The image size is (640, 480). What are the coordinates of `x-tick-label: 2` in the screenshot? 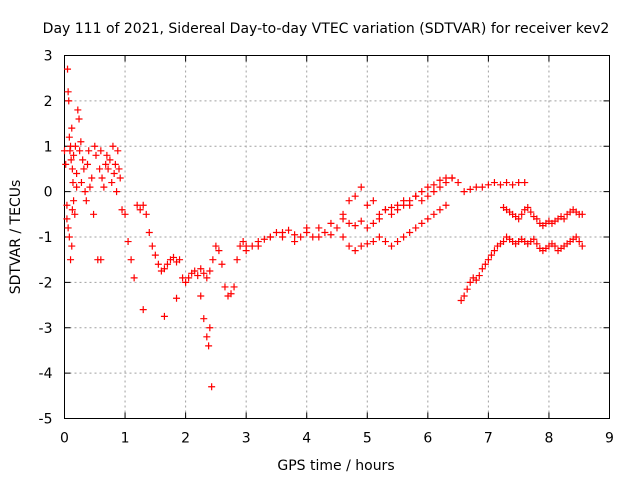 It's located at (185, 439).